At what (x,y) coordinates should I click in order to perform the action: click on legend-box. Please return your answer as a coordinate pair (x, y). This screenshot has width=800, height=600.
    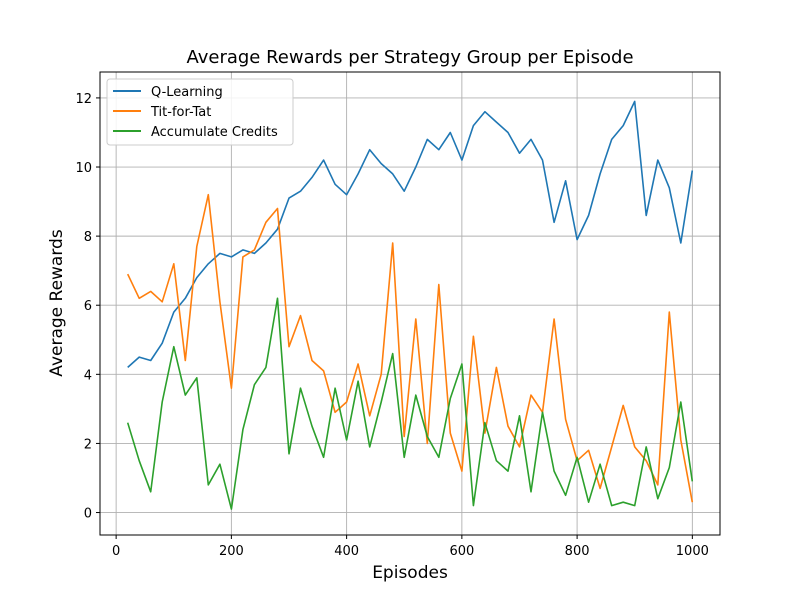
    Looking at the image, I should click on (200, 112).